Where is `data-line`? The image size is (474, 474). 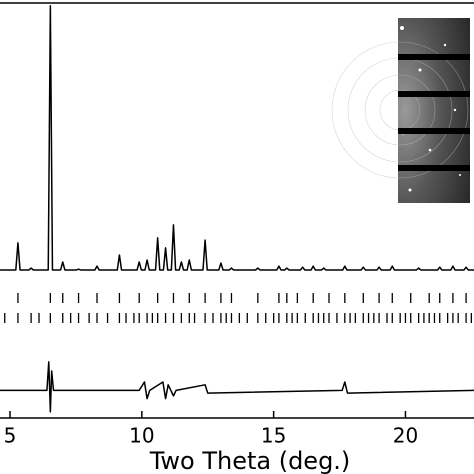 data-line is located at coordinates (237, 387).